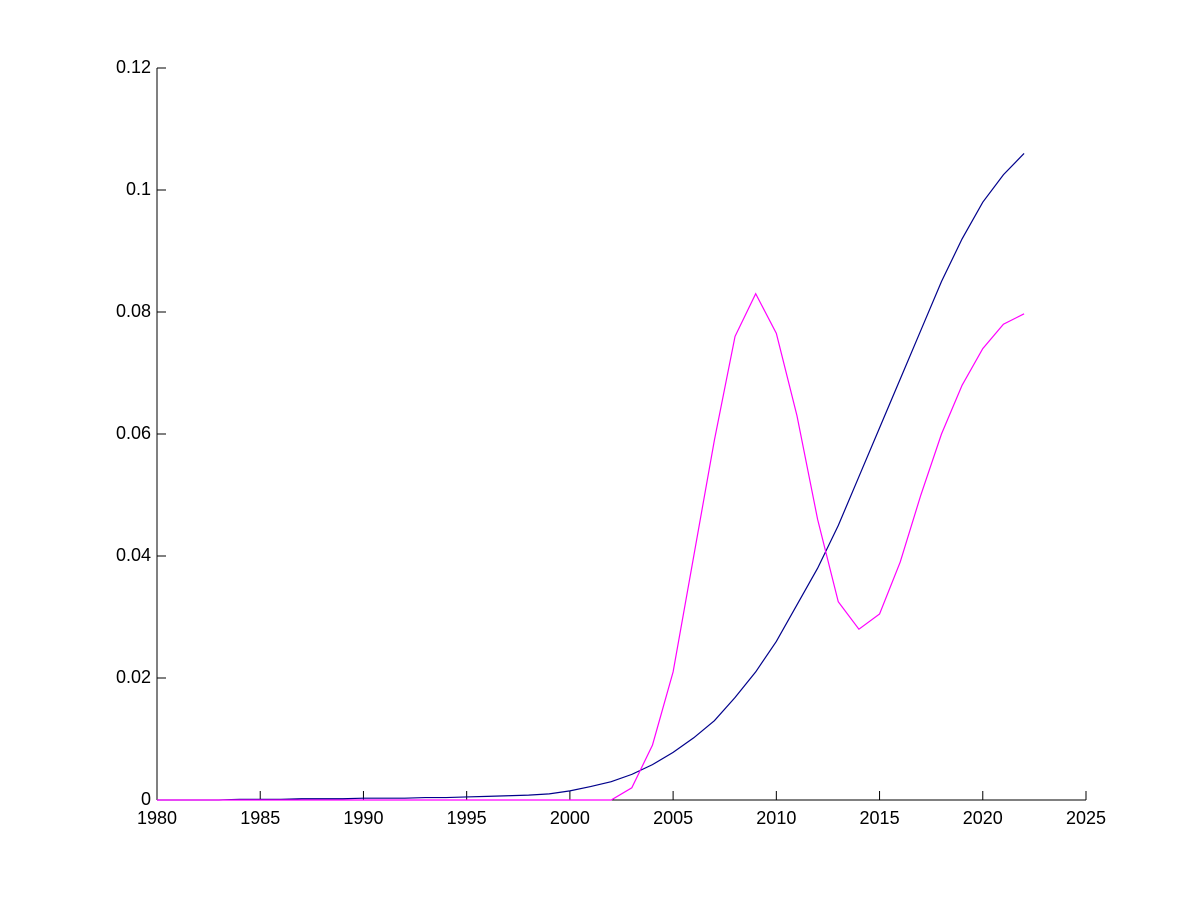  What do you see at coordinates (157, 818) in the screenshot?
I see `x-tick-label: 1980` at bounding box center [157, 818].